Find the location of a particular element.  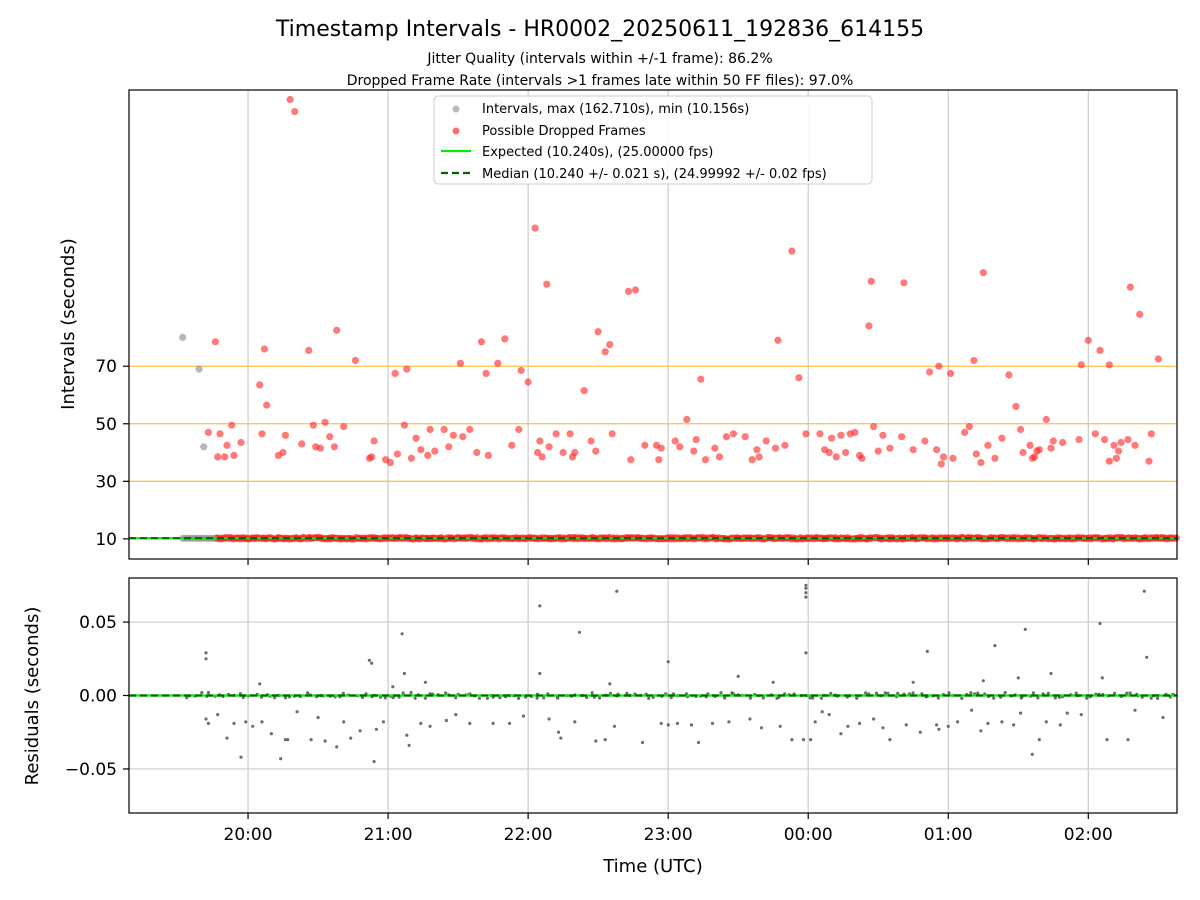

time-tick-label: 20:00 is located at coordinates (248, 835).